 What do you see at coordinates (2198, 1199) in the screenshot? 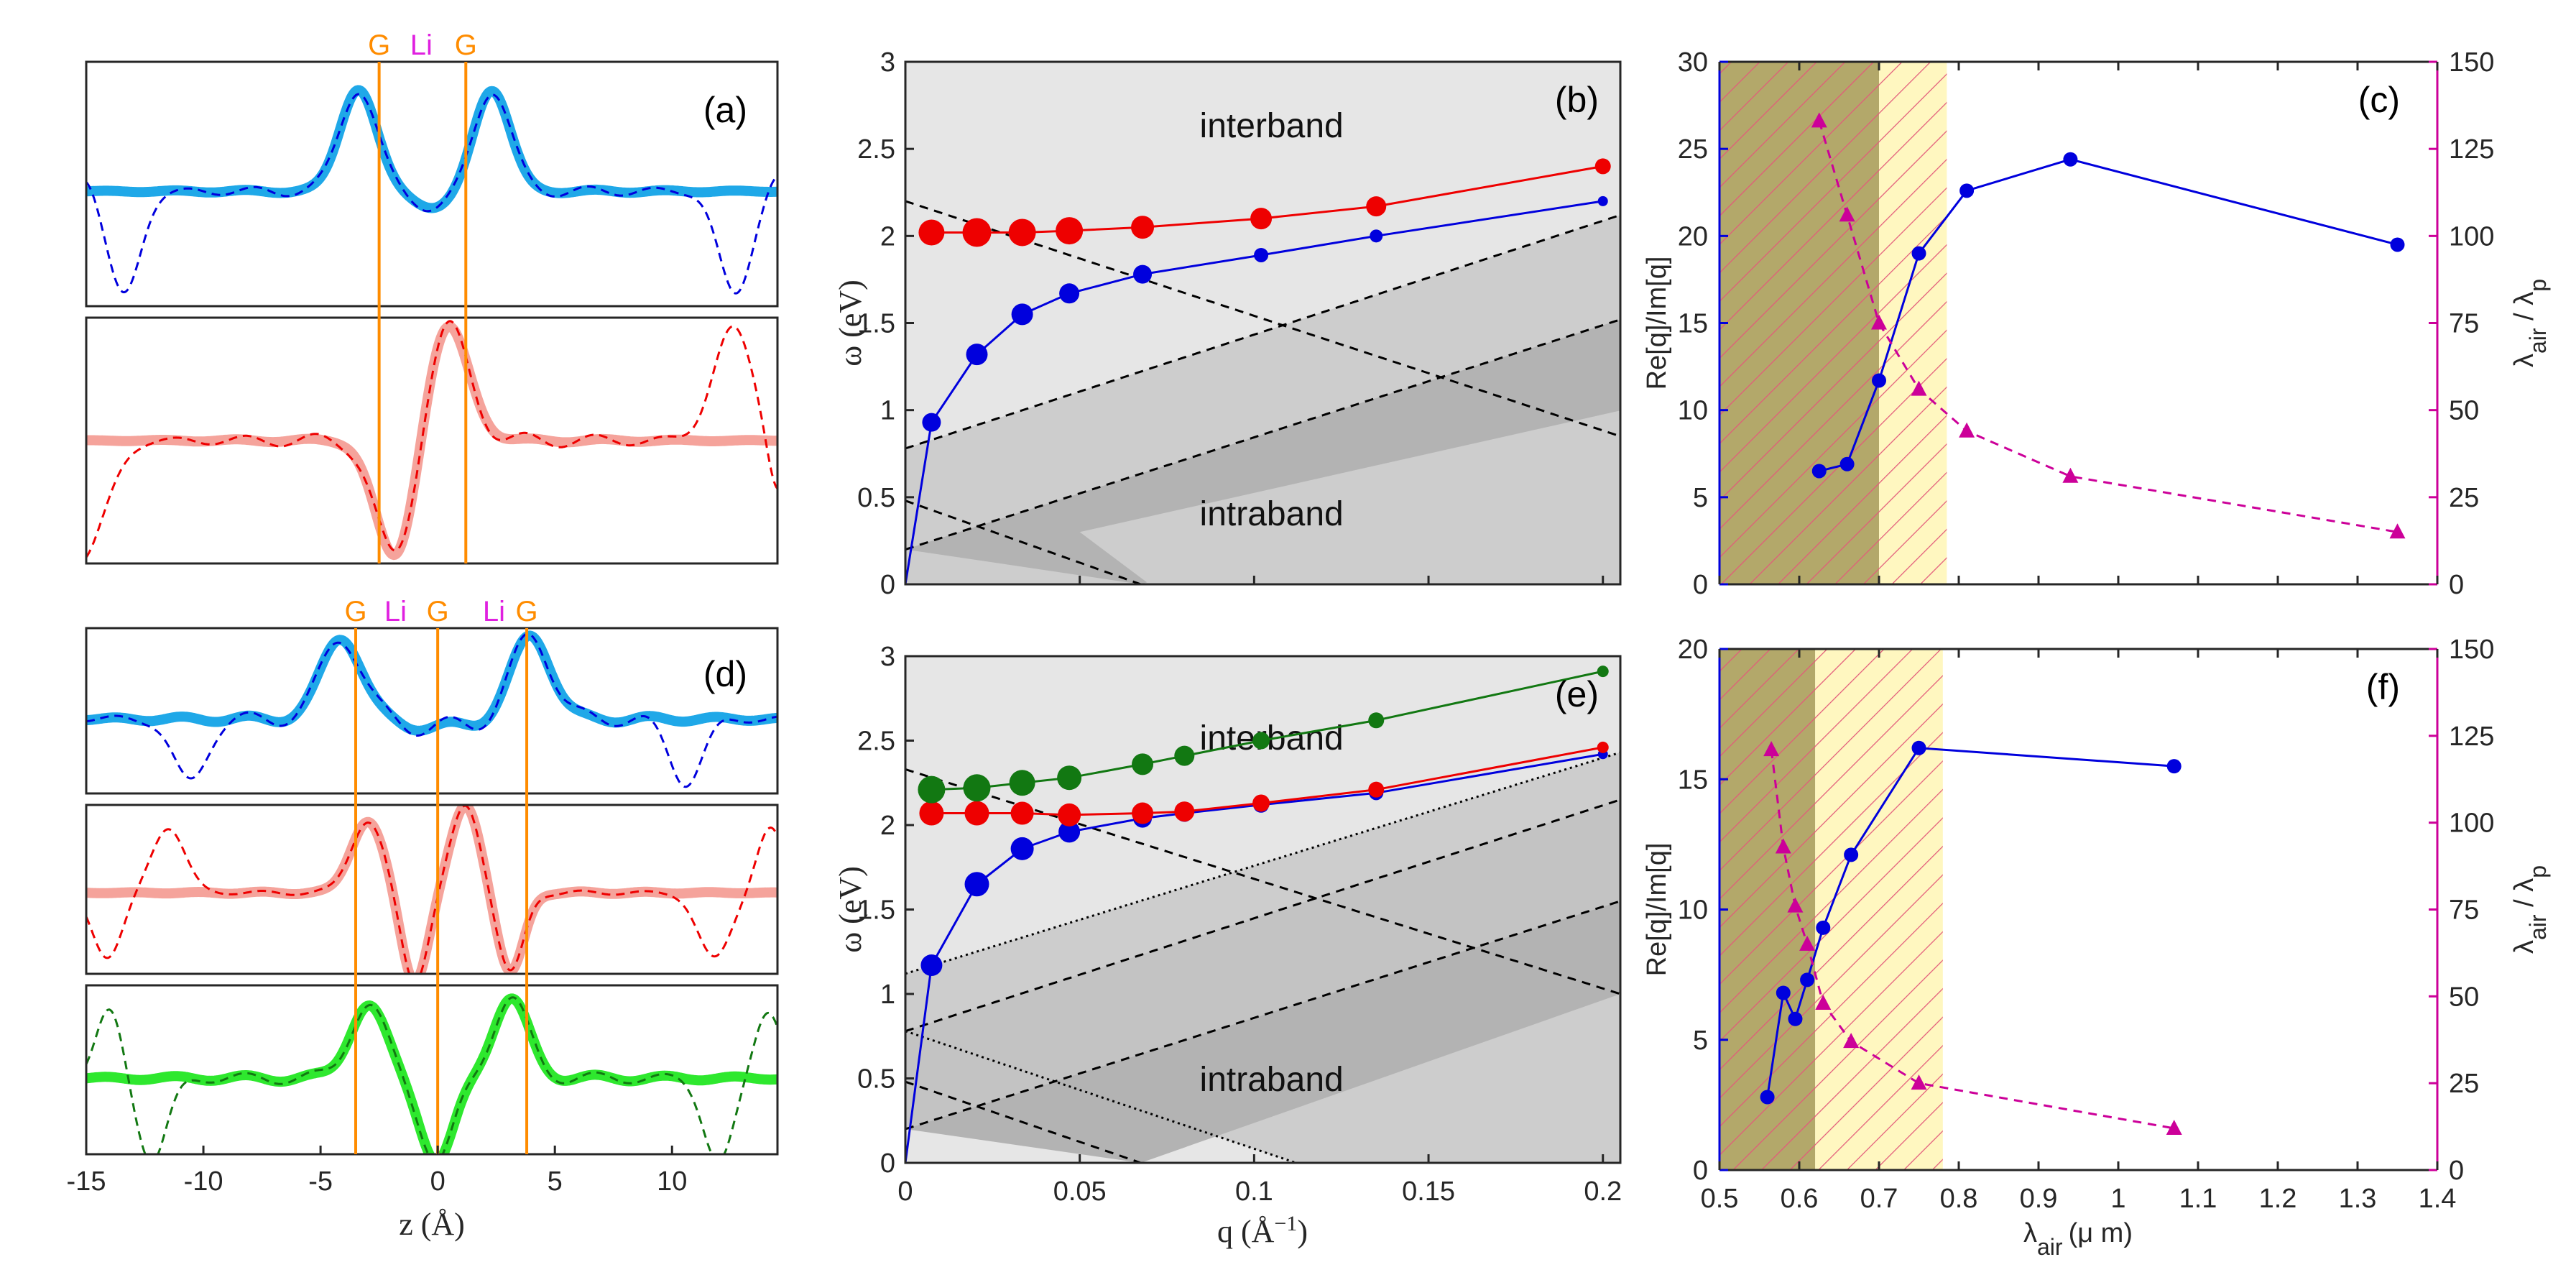
I see `x-tick-label: 1.1` at bounding box center [2198, 1199].